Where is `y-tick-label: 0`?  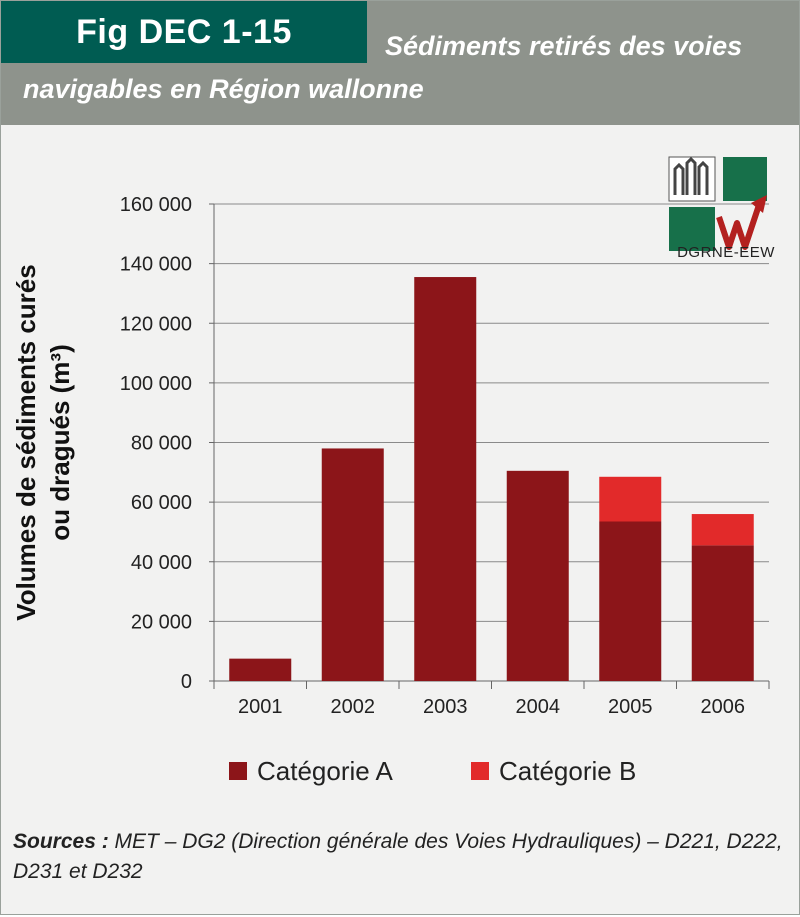 y-tick-label: 0 is located at coordinates (186, 682).